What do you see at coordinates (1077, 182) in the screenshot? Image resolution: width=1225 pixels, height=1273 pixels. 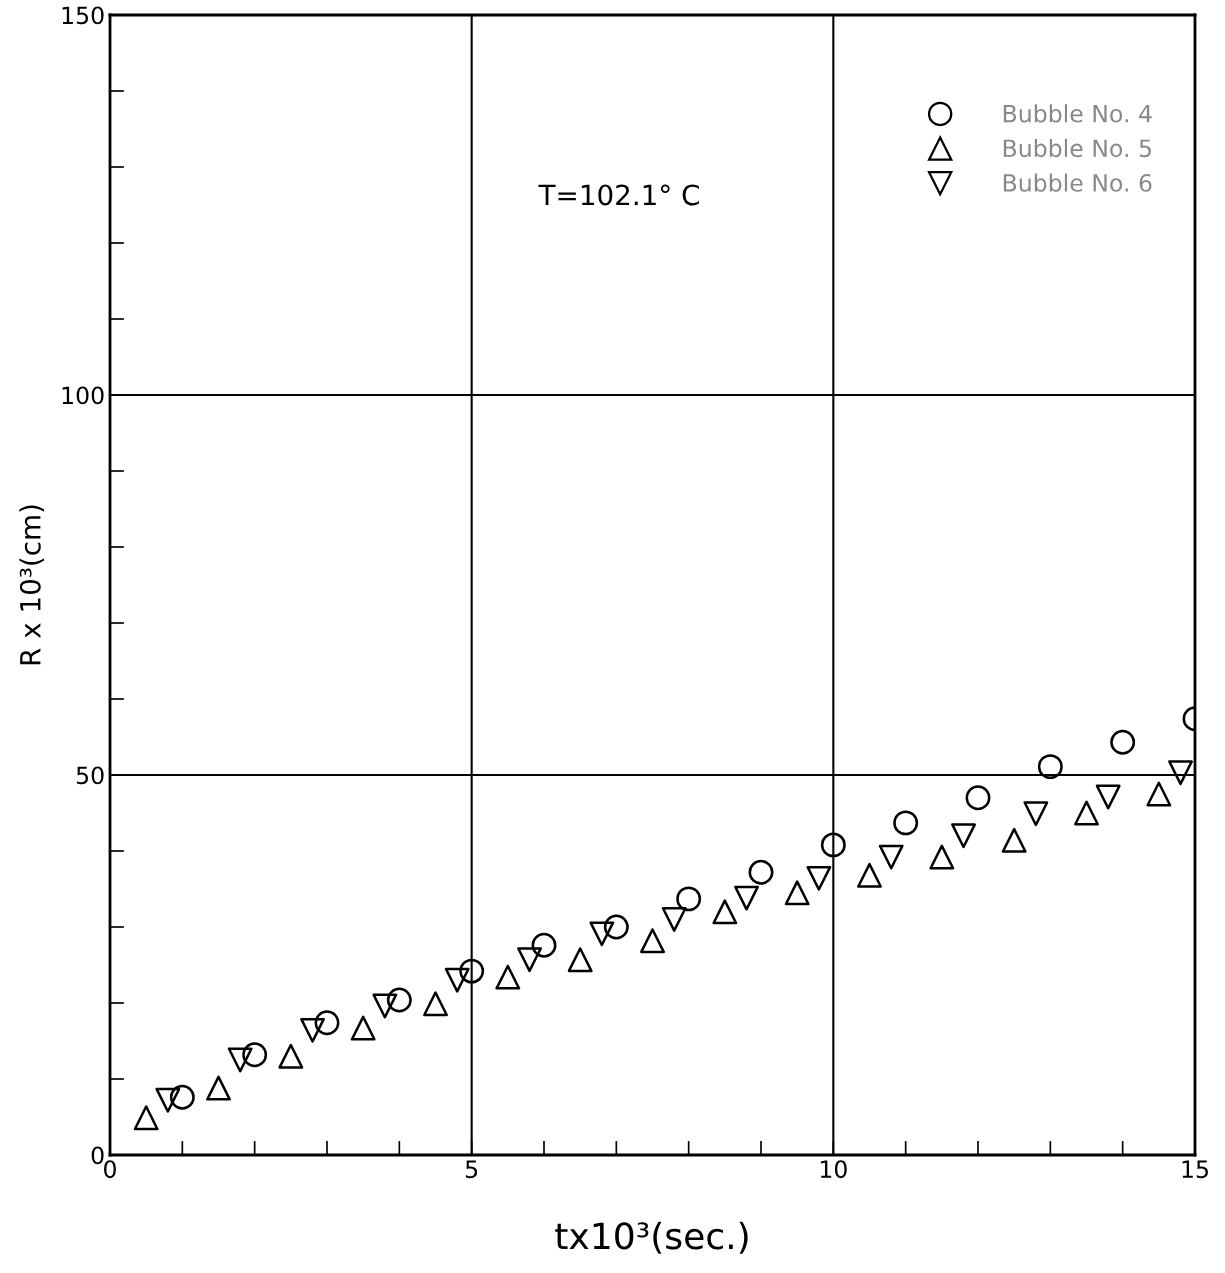 I see `legend-label: Bubble No. 6` at bounding box center [1077, 182].